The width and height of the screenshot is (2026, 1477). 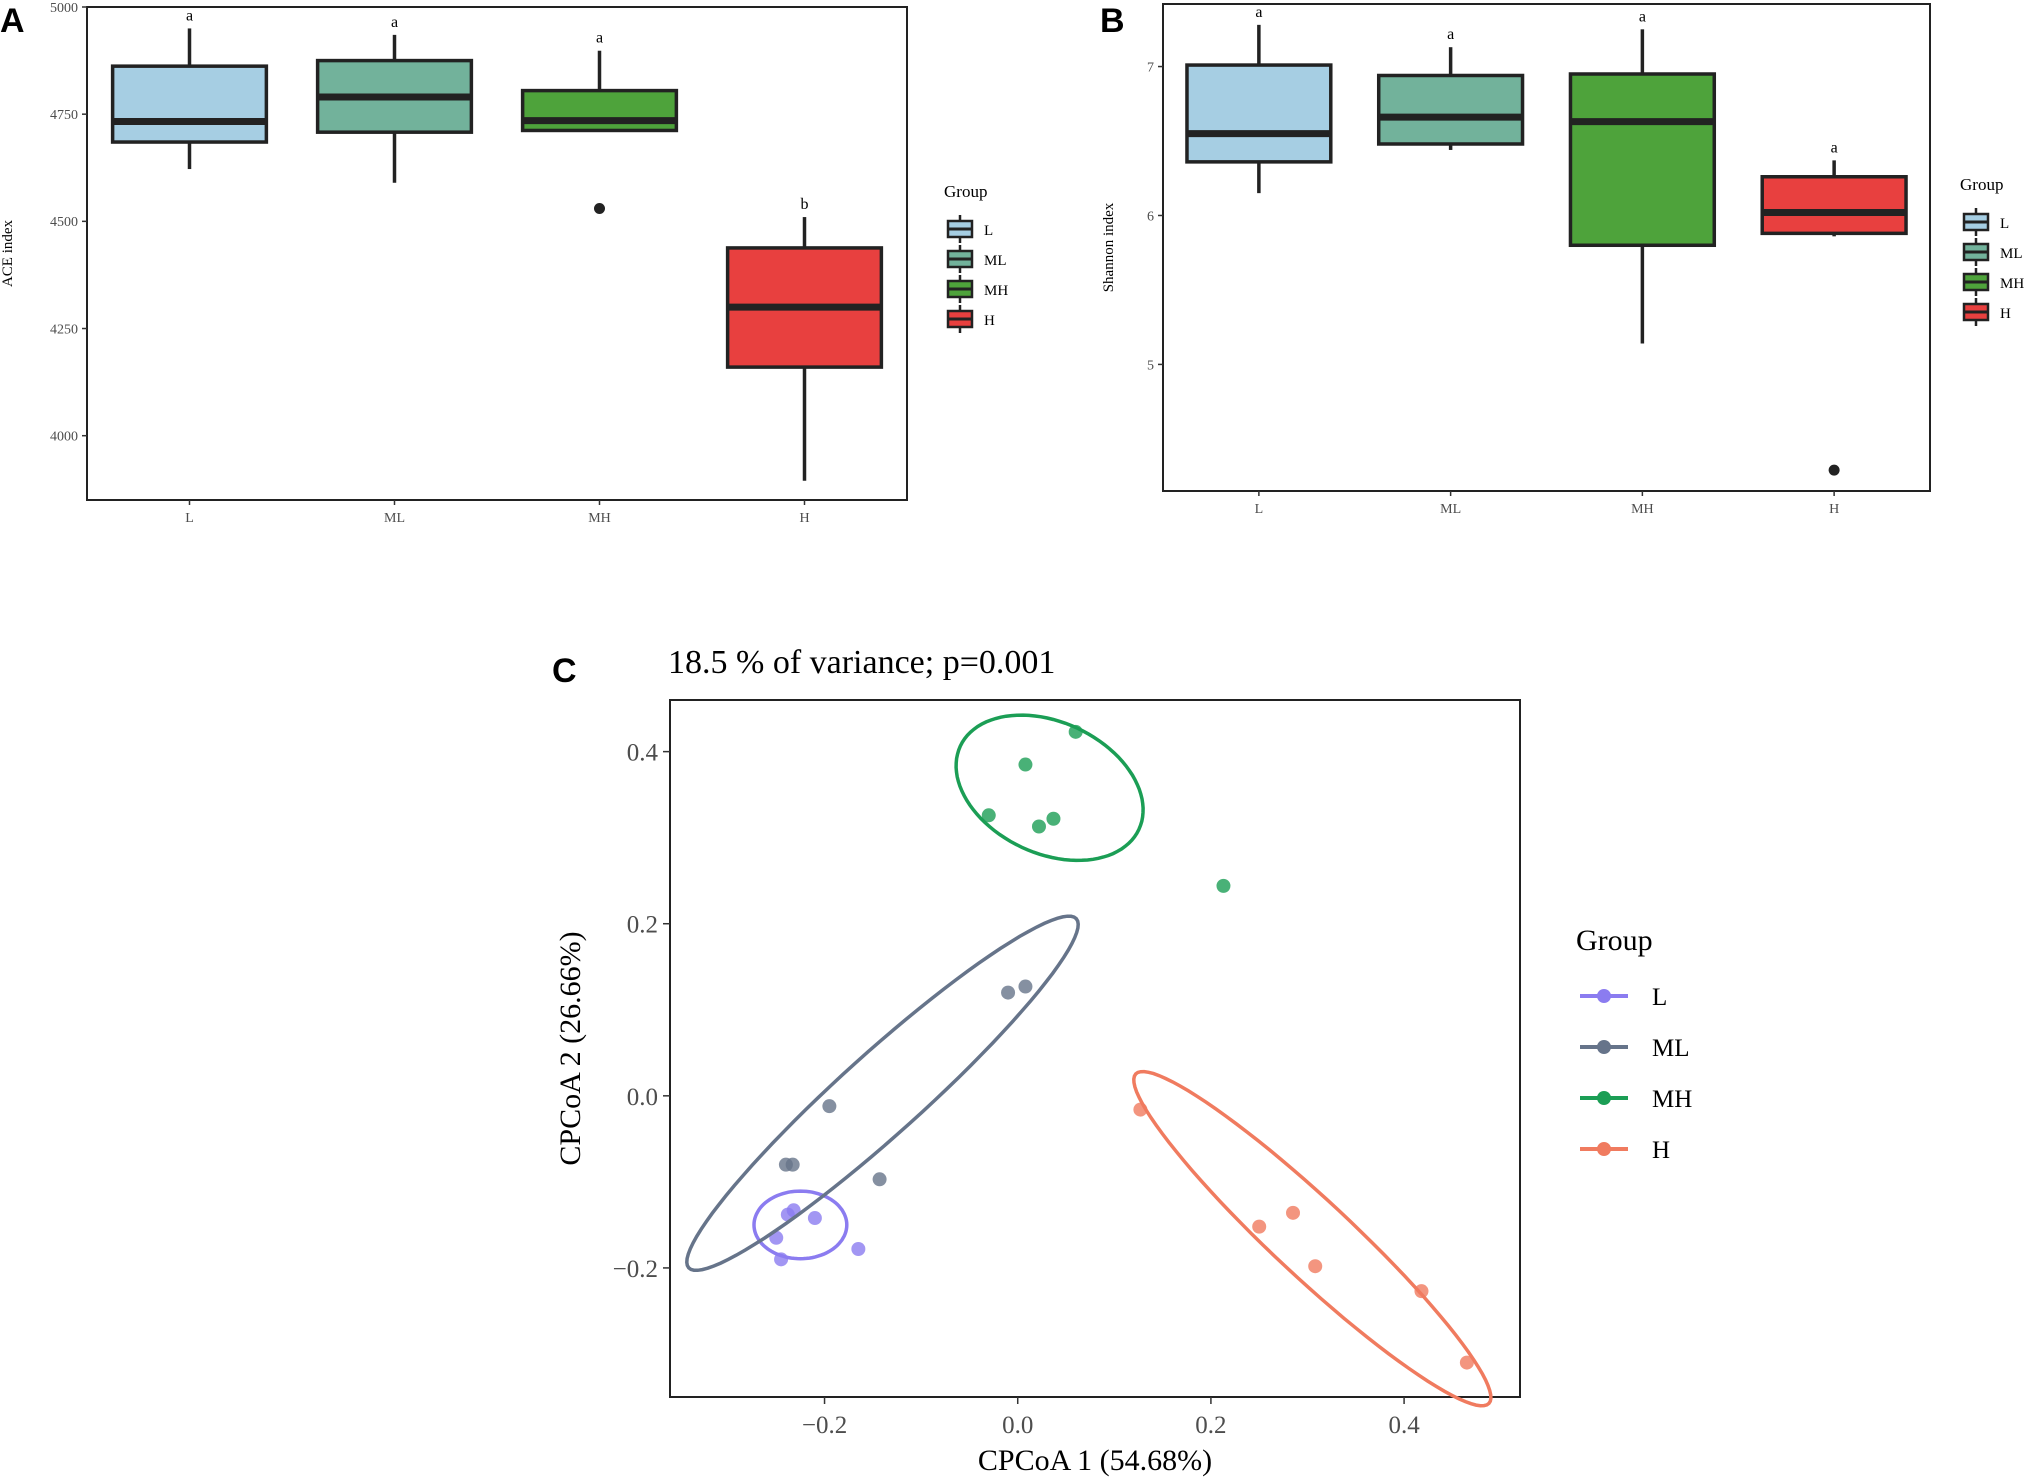 What do you see at coordinates (800, 1225) in the screenshot?
I see `cpcoa-ellipse-L` at bounding box center [800, 1225].